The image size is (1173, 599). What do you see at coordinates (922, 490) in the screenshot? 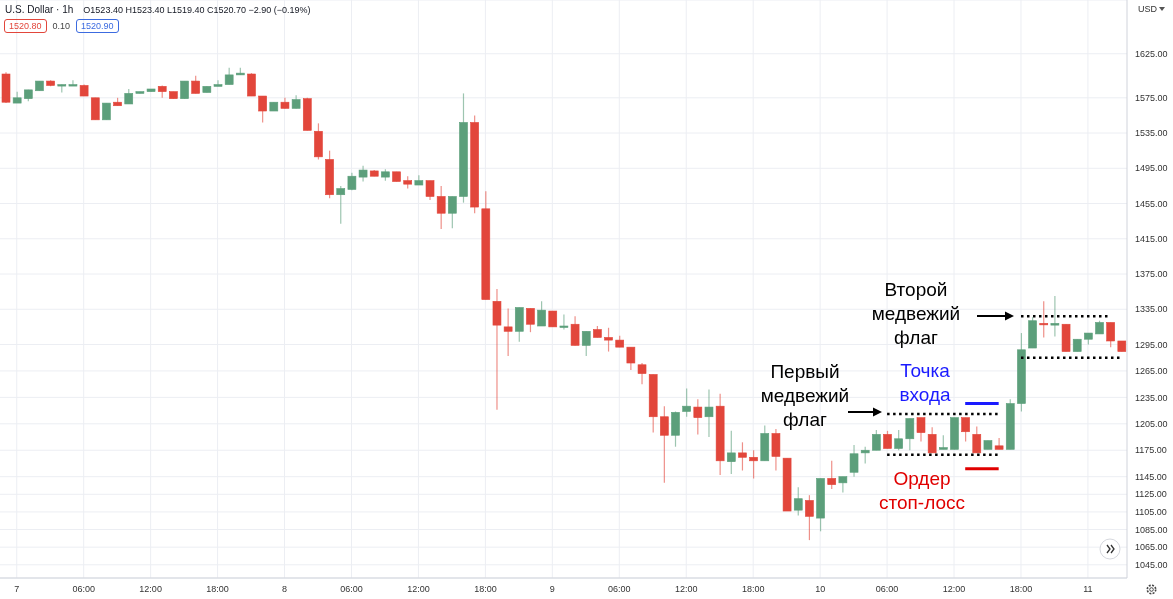
I see `annotation: Ордер стоп-лосс` at bounding box center [922, 490].